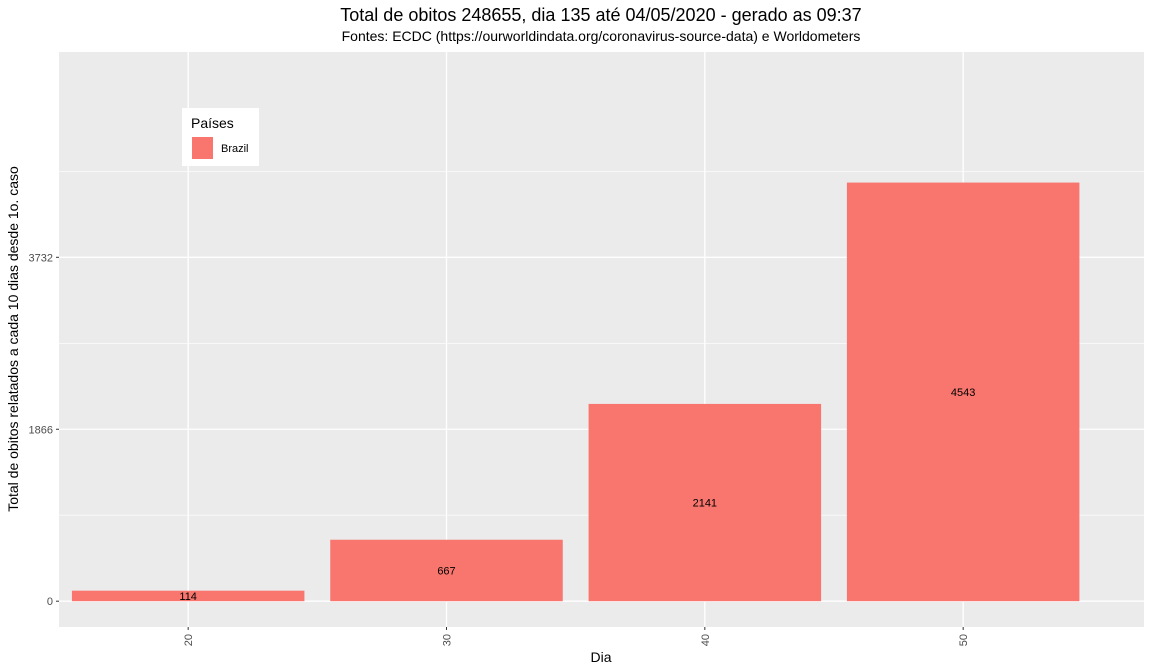 The height and width of the screenshot is (672, 1152). I want to click on bar-label-20: 114, so click(188, 597).